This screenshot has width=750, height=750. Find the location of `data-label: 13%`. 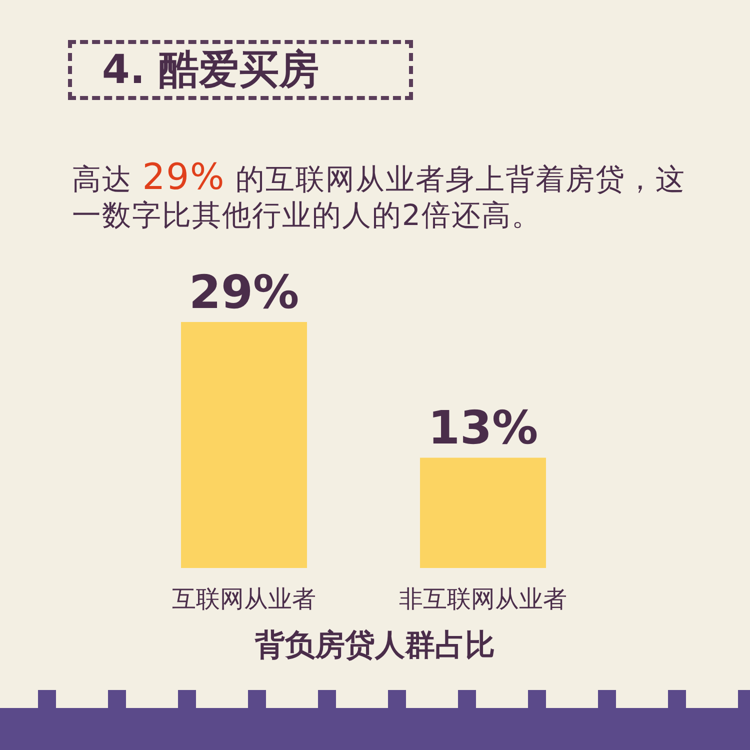

data-label: 13% is located at coordinates (483, 427).